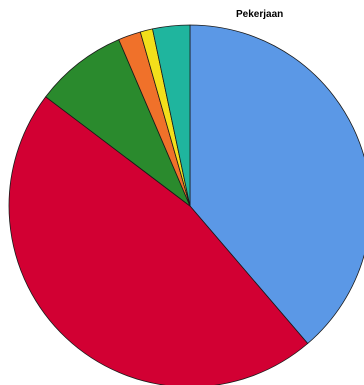 Image resolution: width=364 pixels, height=385 pixels. What do you see at coordinates (260, 14) in the screenshot?
I see `legend-title: Pekerjaan` at bounding box center [260, 14].